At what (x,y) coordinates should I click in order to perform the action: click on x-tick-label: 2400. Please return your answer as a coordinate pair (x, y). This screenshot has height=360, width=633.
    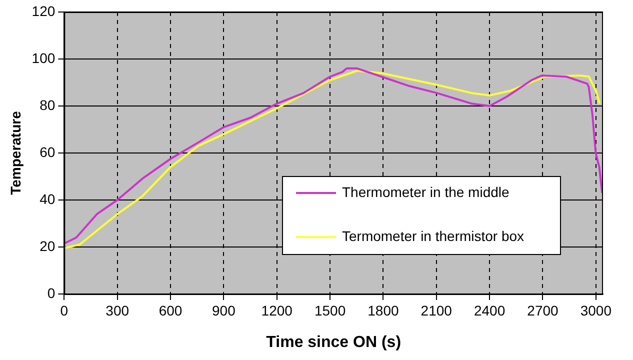
    Looking at the image, I should click on (490, 310).